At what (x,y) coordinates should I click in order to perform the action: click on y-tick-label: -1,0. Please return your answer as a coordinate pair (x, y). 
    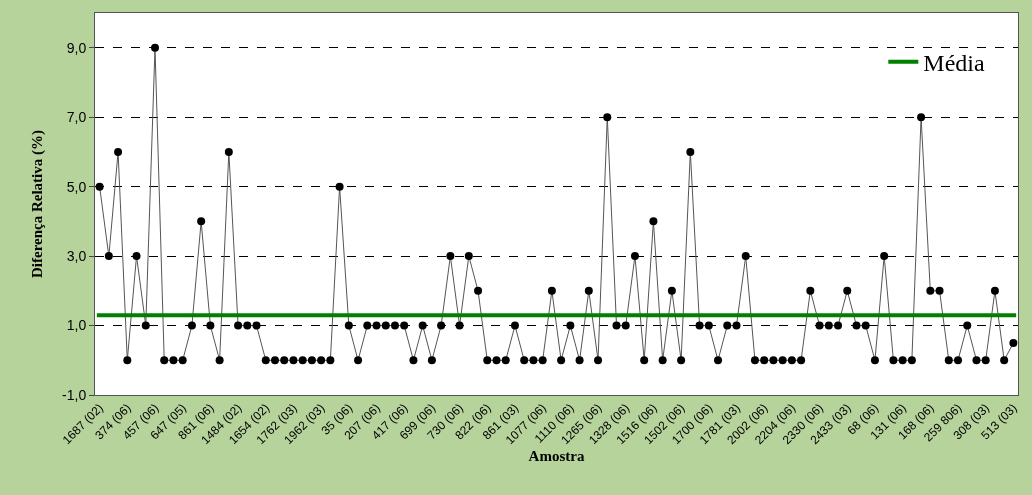
    Looking at the image, I should click on (74, 394).